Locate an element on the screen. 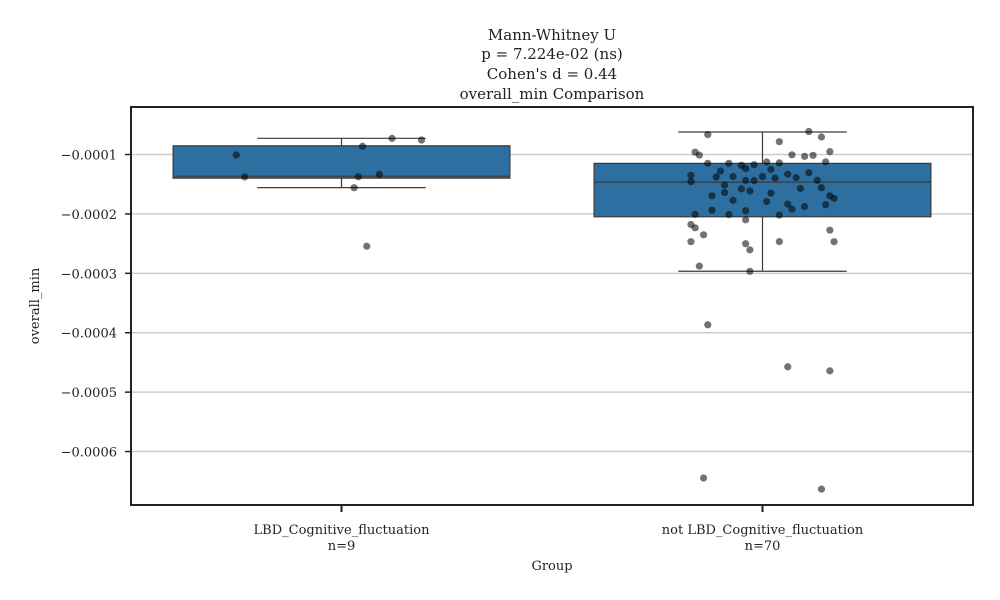 The width and height of the screenshot is (1000, 600). y-tick-label: −0.0005 is located at coordinates (89, 393).